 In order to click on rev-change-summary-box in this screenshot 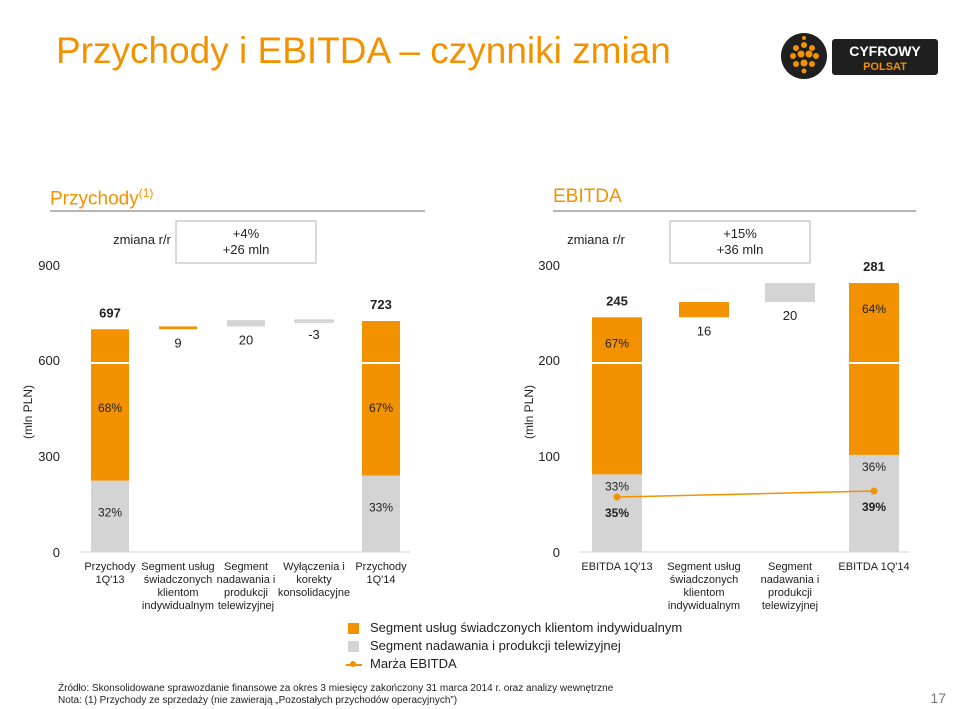, I will do `click(246, 242)`.